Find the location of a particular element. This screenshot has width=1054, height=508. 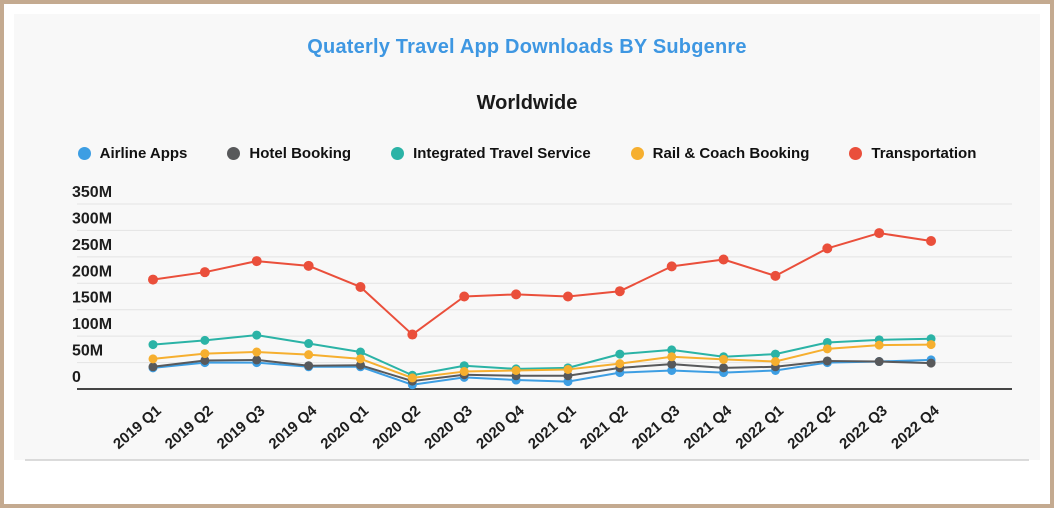

legend-item-hotel-booking: Hotel Booking is located at coordinates (289, 153).